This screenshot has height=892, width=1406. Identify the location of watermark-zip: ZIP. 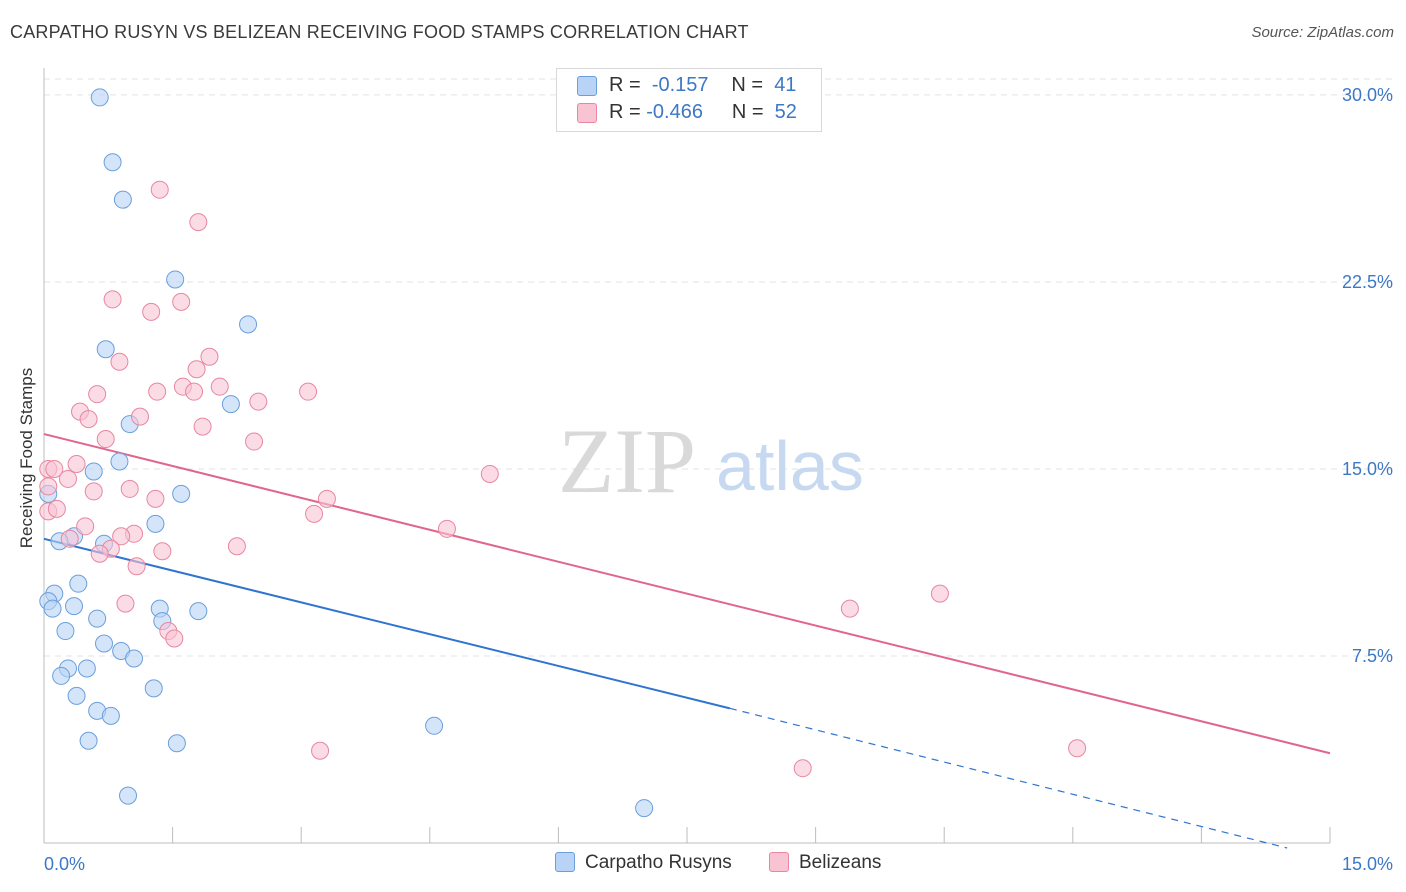
(627, 461).